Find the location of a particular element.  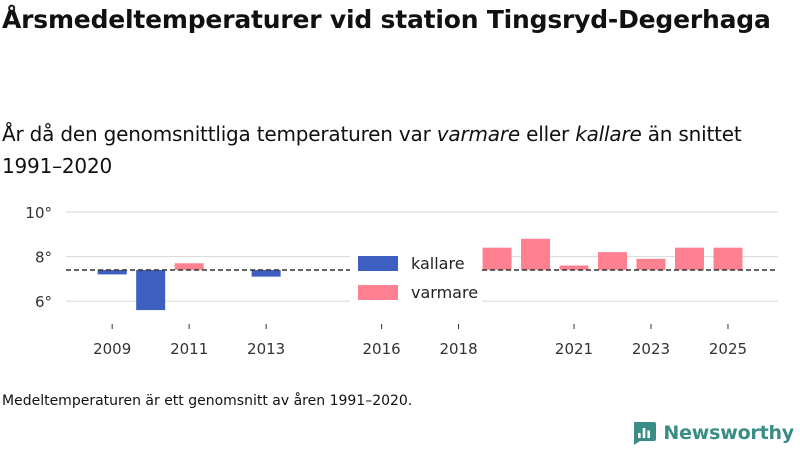

y-tick-label: 6° is located at coordinates (43, 302).